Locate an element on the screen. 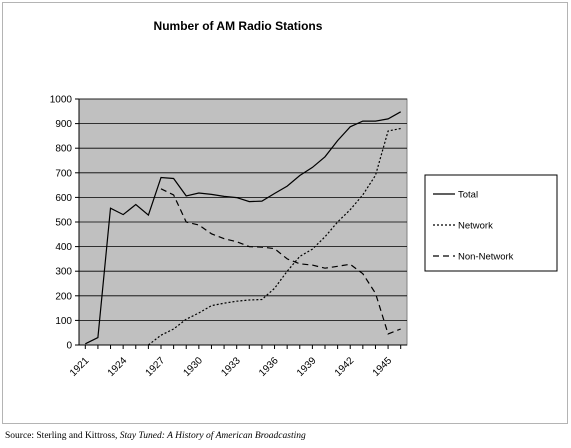 This screenshot has height=448, width=571. x-tick-label-1930: 1930 is located at coordinates (193, 367).